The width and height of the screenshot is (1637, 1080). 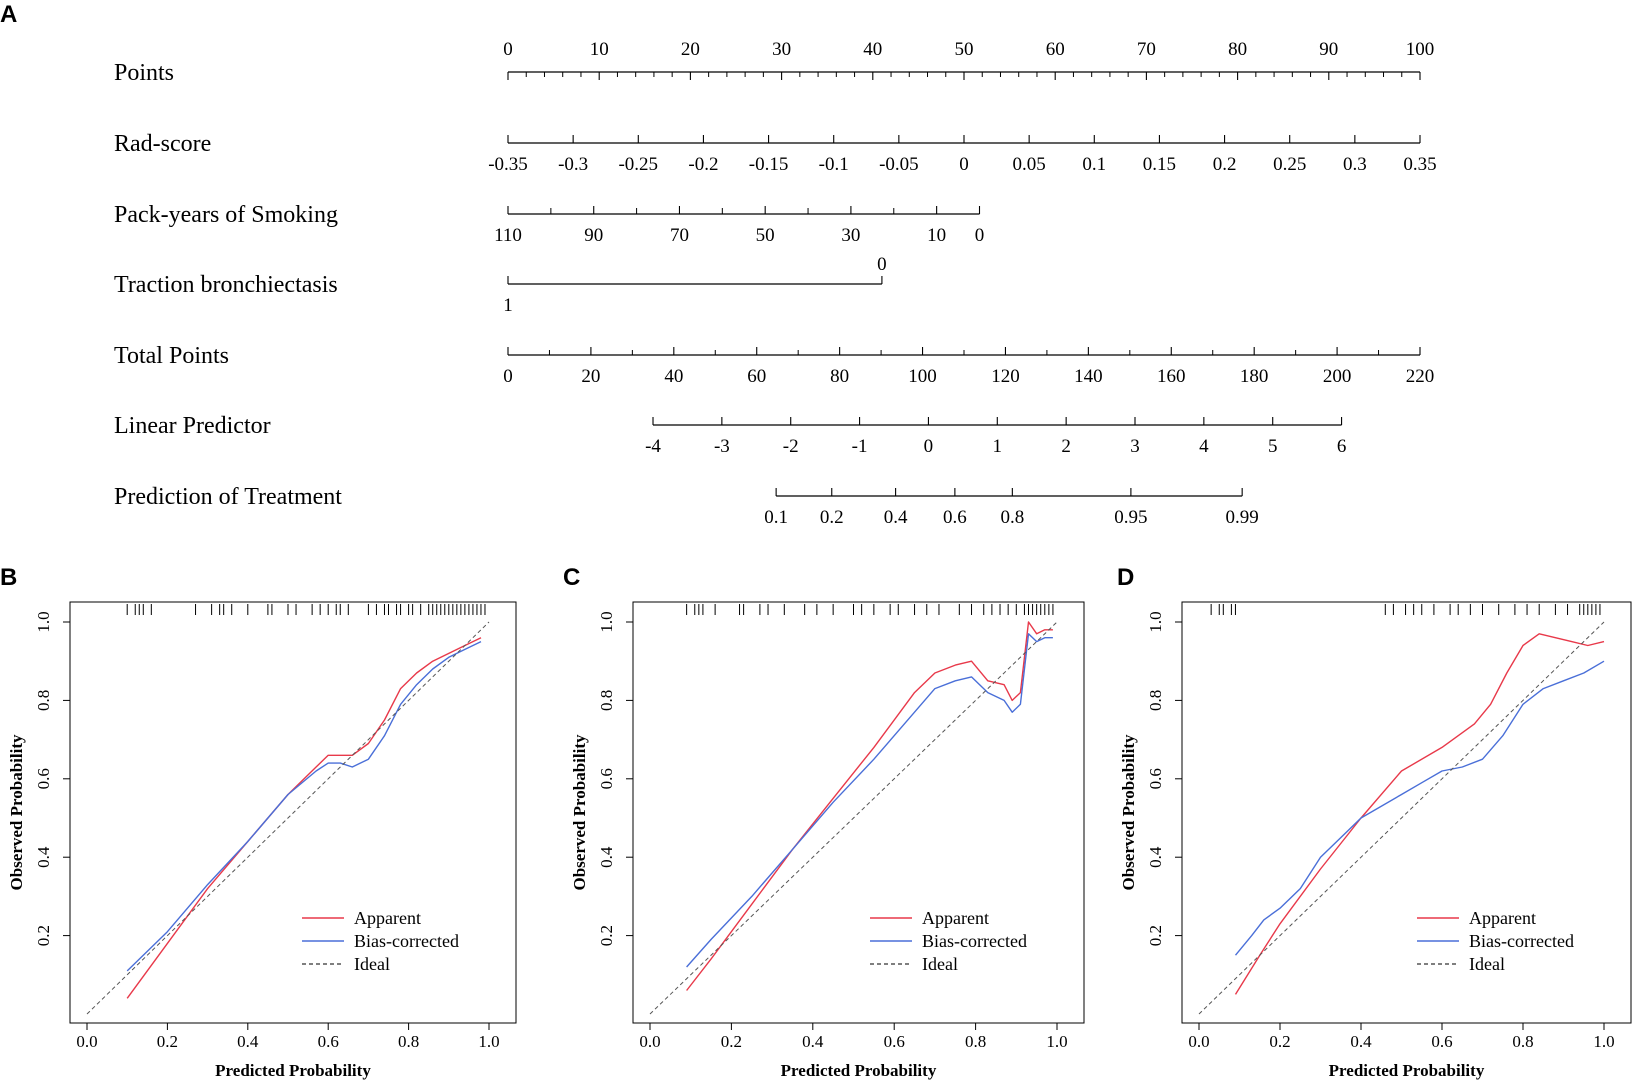 What do you see at coordinates (488, 1041) in the screenshot?
I see `x-tick-label-b: 1.0` at bounding box center [488, 1041].